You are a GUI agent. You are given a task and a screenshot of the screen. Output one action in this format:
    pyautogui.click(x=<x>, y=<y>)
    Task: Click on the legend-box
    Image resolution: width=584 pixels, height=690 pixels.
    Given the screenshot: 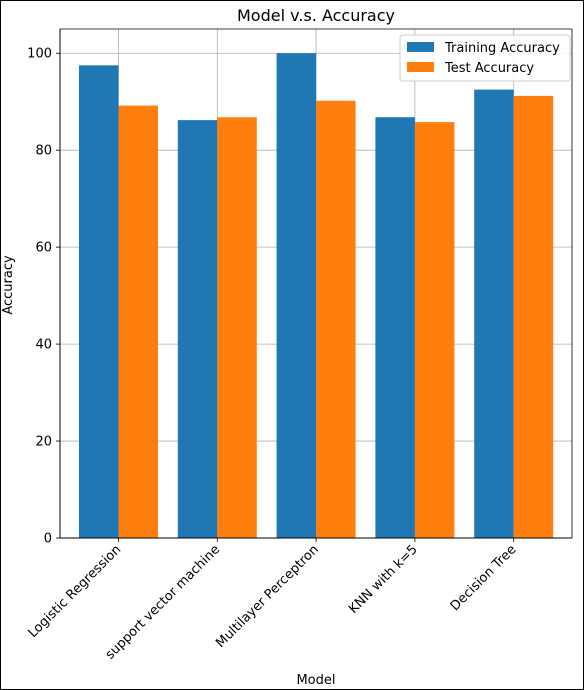 What is the action you would take?
    pyautogui.click(x=485, y=58)
    